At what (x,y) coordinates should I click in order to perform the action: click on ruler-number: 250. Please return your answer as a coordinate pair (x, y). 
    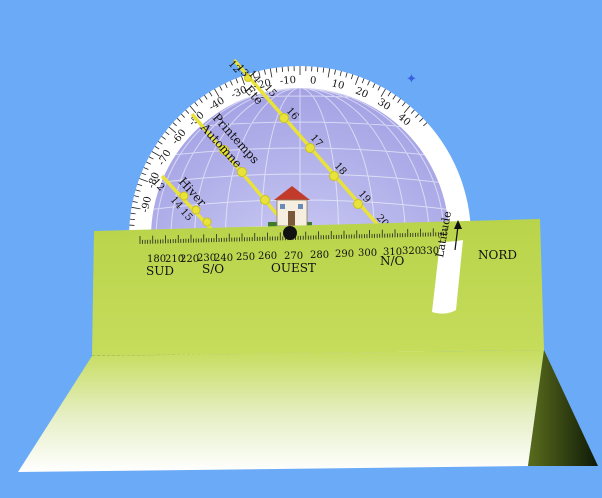
    Looking at the image, I should click on (245, 257).